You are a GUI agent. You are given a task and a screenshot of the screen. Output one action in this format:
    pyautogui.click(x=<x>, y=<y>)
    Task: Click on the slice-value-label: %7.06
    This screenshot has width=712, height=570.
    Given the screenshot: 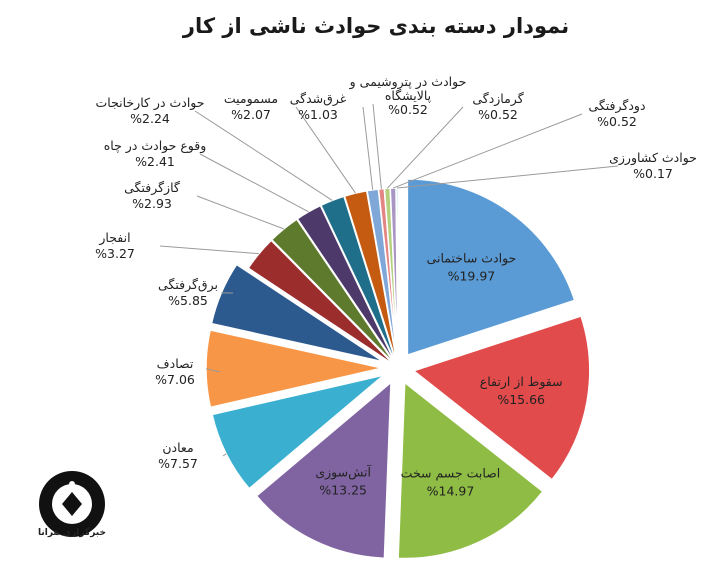 What is the action you would take?
    pyautogui.click(x=175, y=379)
    